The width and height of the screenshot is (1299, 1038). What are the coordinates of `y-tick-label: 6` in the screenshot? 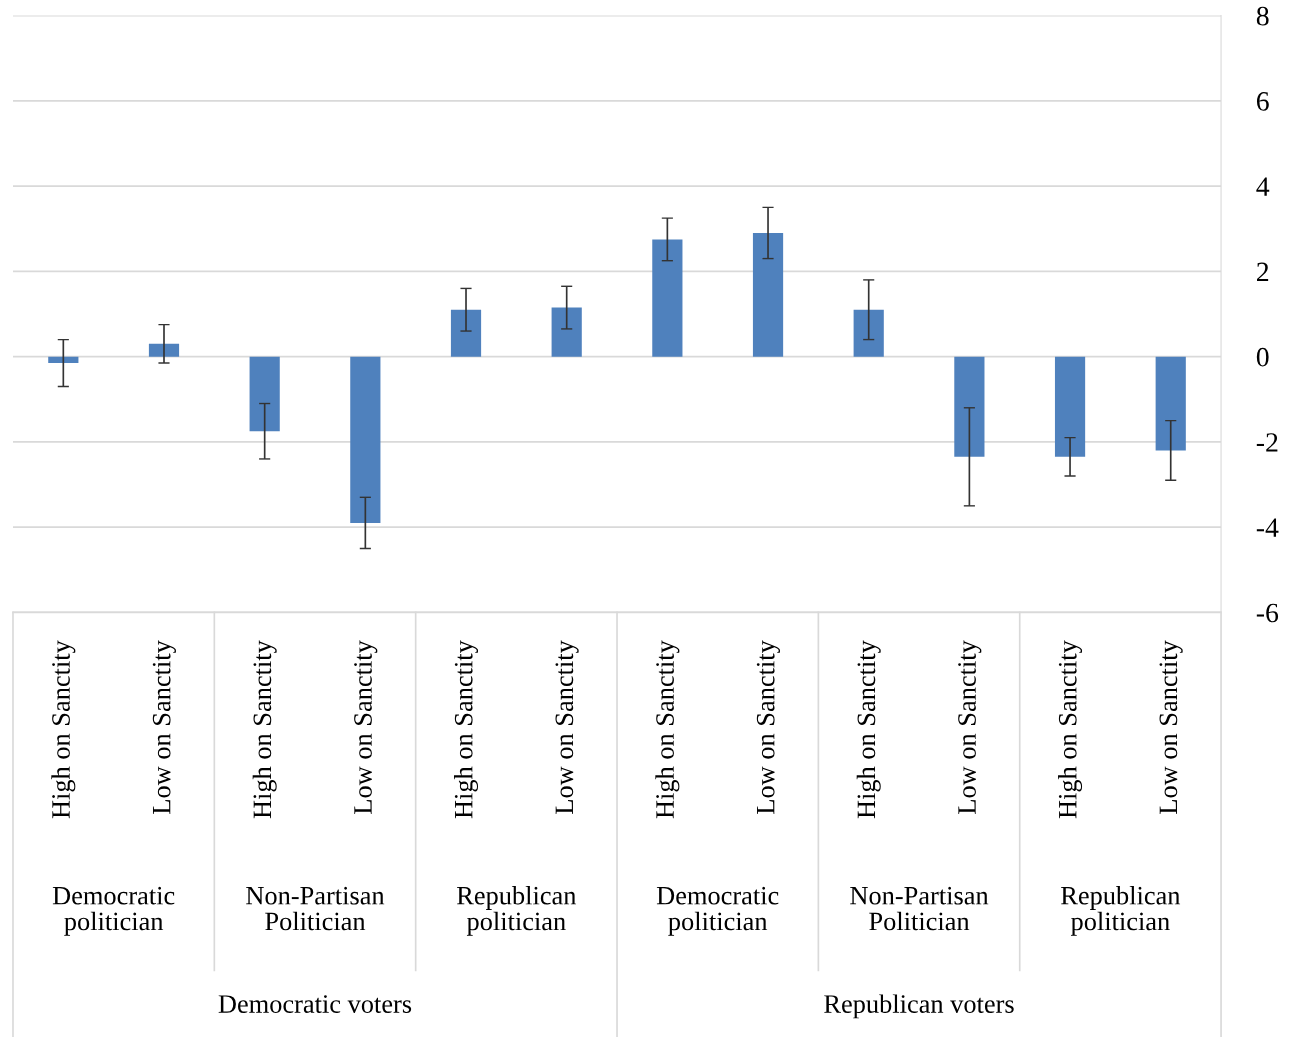 It's located at (1262, 101).